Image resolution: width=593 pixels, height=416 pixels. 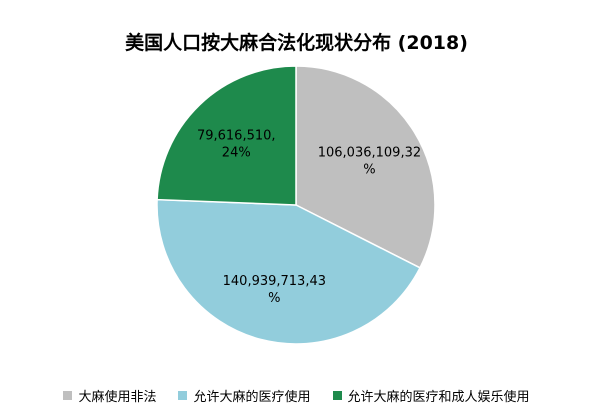 I want to click on legend-item-1: 允许大麻的医疗使用, so click(x=244, y=395).